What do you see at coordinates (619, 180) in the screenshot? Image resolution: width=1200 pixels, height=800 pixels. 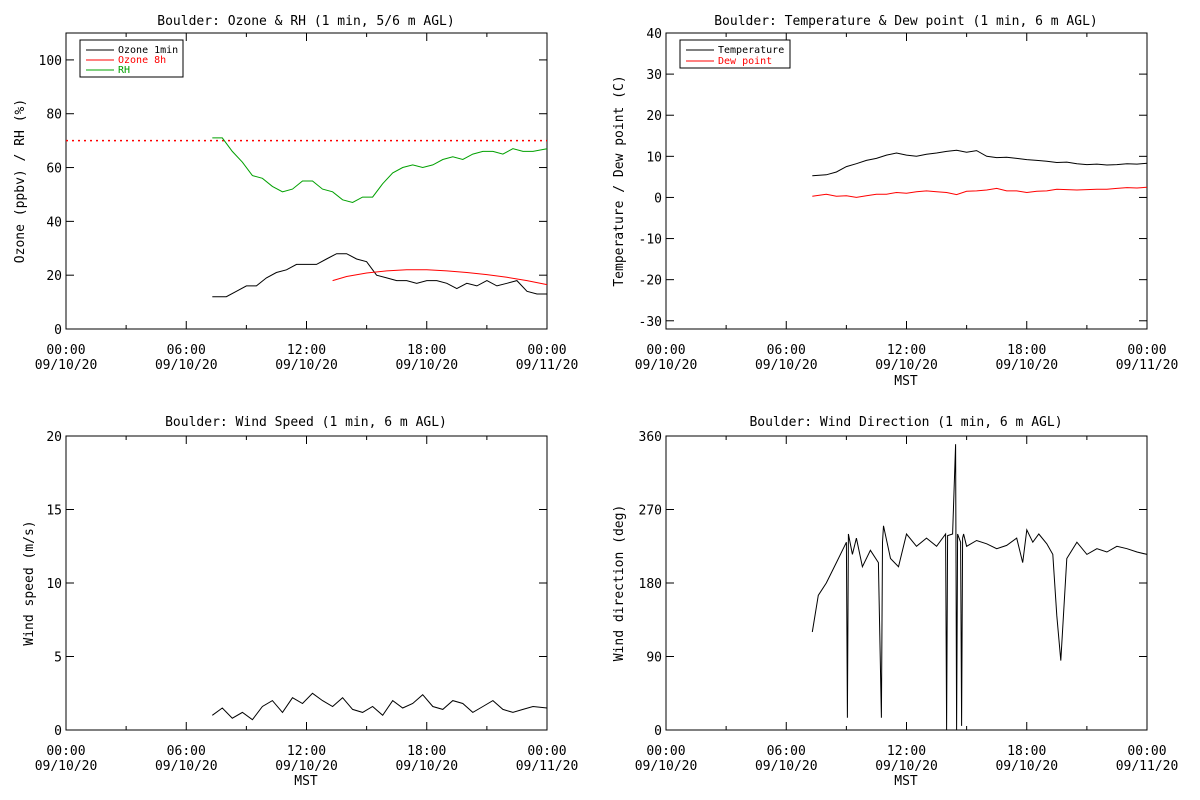 I see `y-axis-label: Temperature / Dew point (C)` at bounding box center [619, 180].